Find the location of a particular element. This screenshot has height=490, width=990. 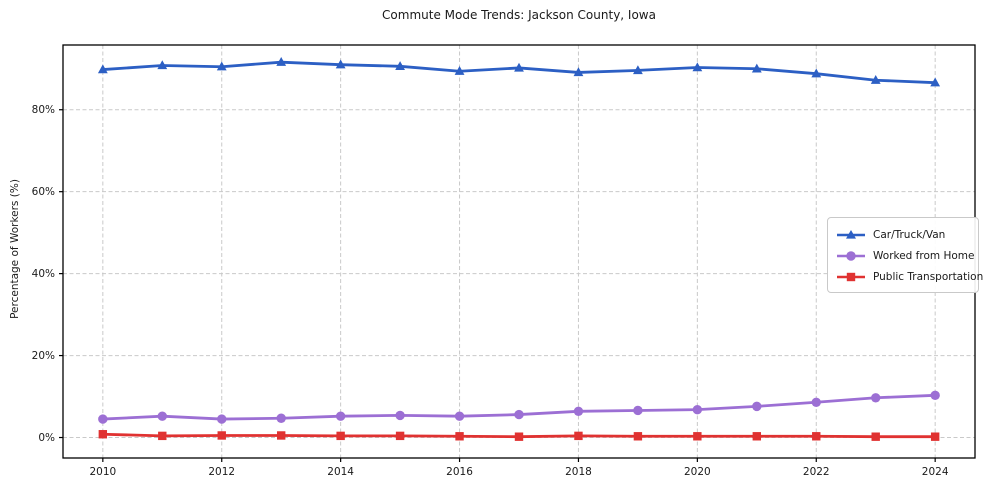

x-tick-label: 2018 is located at coordinates (578, 472).